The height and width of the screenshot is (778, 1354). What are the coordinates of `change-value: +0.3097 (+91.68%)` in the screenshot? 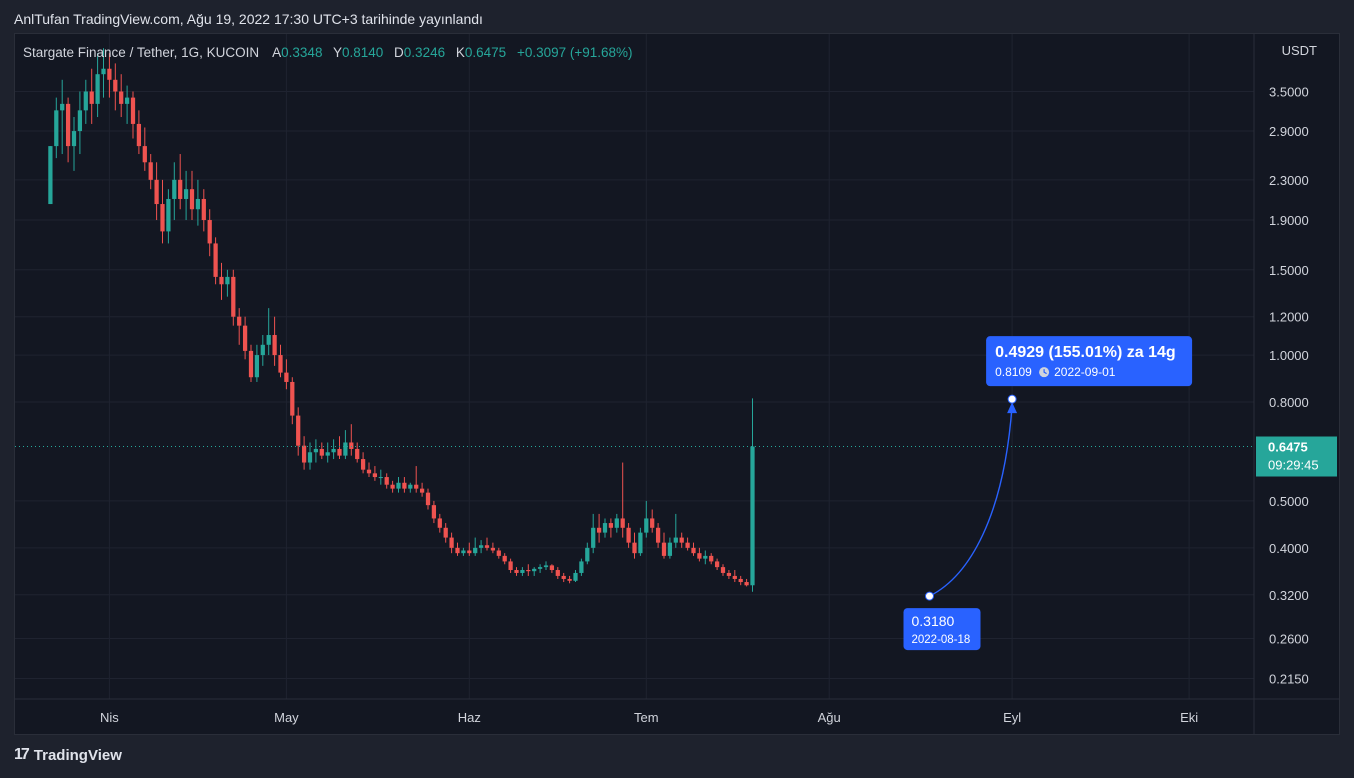 It's located at (574, 52).